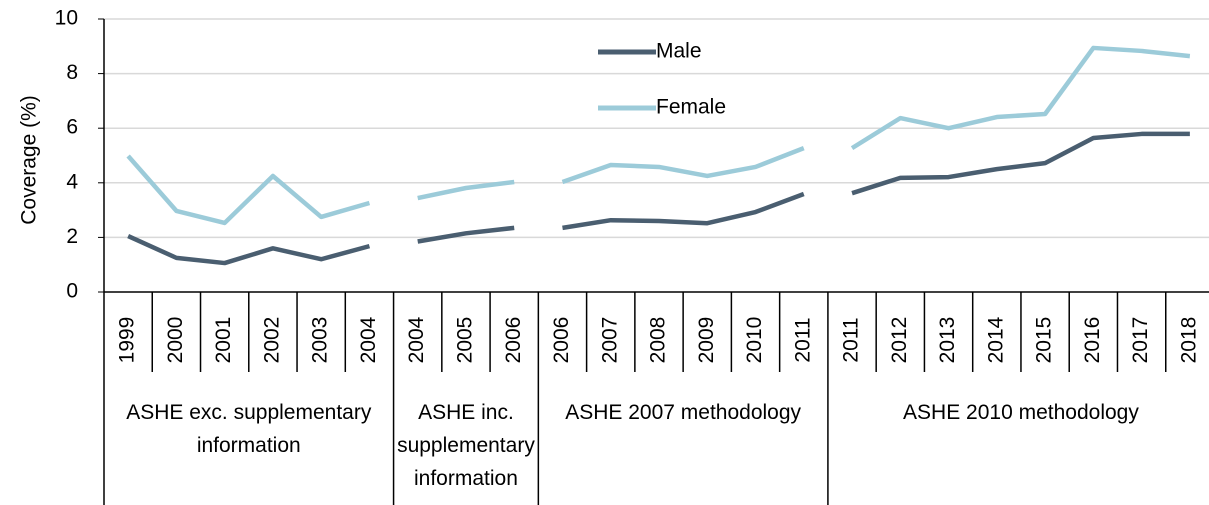 This screenshot has height=505, width=1209. I want to click on group-label: ASHE 2010 methodology, so click(1021, 412).